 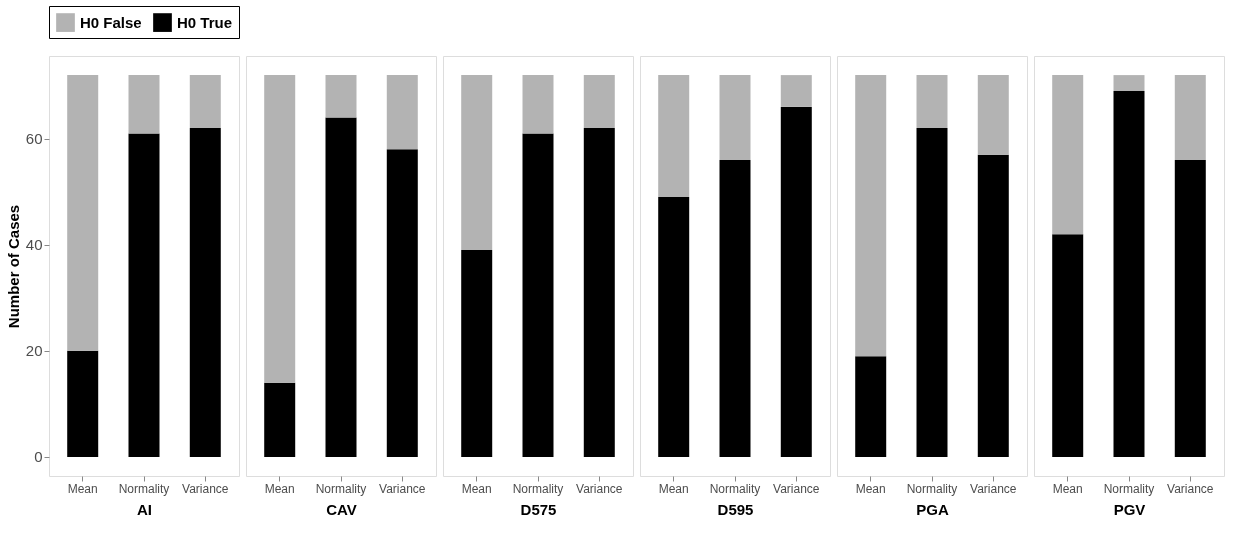 What do you see at coordinates (111, 22) in the screenshot?
I see `legend-label: H0 False` at bounding box center [111, 22].